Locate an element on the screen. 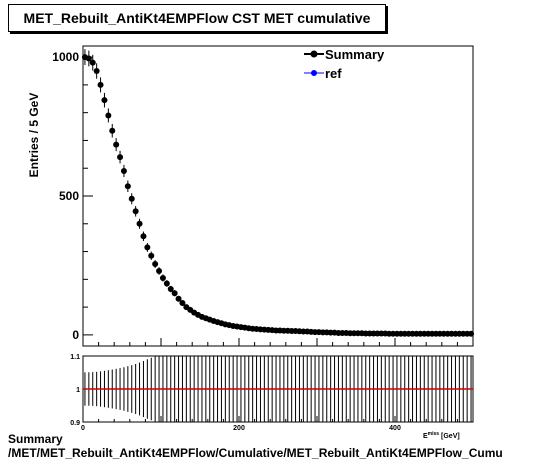 This screenshot has height=462, width=546. ratio-ytick-label: 0.9 is located at coordinates (75, 423).